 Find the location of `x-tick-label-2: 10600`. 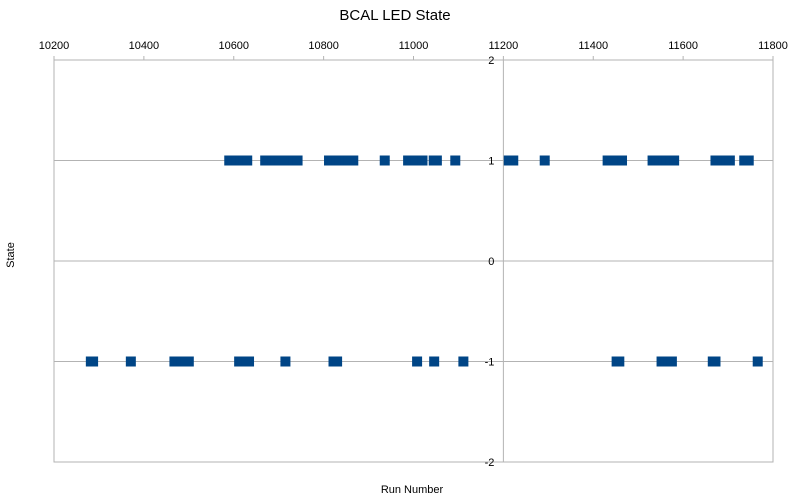

x-tick-label-2: 10600 is located at coordinates (233, 46).